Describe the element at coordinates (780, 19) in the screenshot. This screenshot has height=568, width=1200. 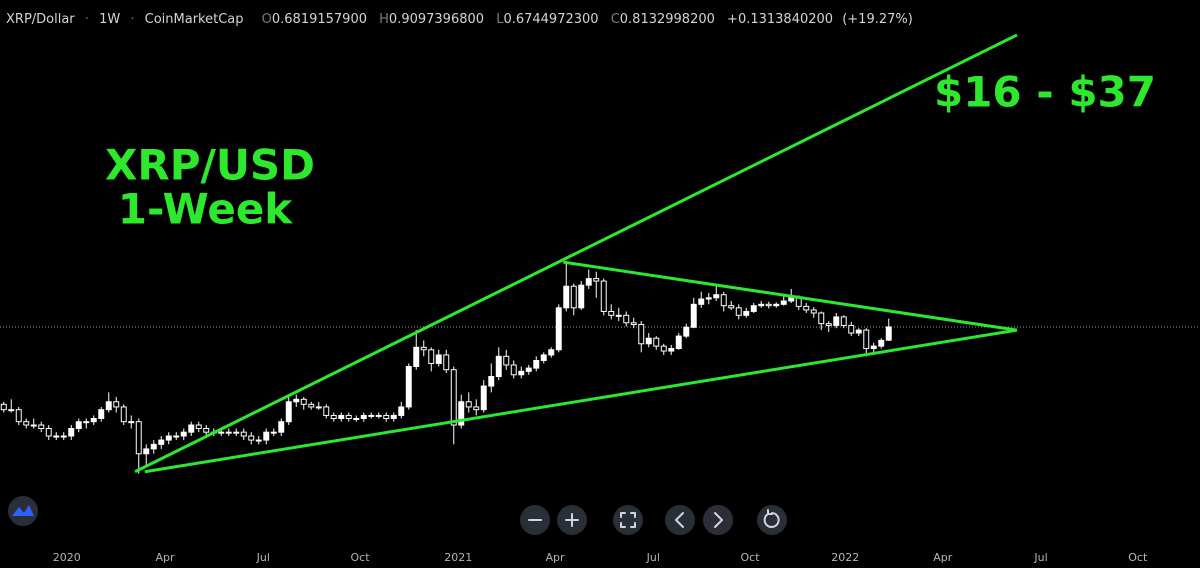
I see `change: +0.1313840200` at that location.